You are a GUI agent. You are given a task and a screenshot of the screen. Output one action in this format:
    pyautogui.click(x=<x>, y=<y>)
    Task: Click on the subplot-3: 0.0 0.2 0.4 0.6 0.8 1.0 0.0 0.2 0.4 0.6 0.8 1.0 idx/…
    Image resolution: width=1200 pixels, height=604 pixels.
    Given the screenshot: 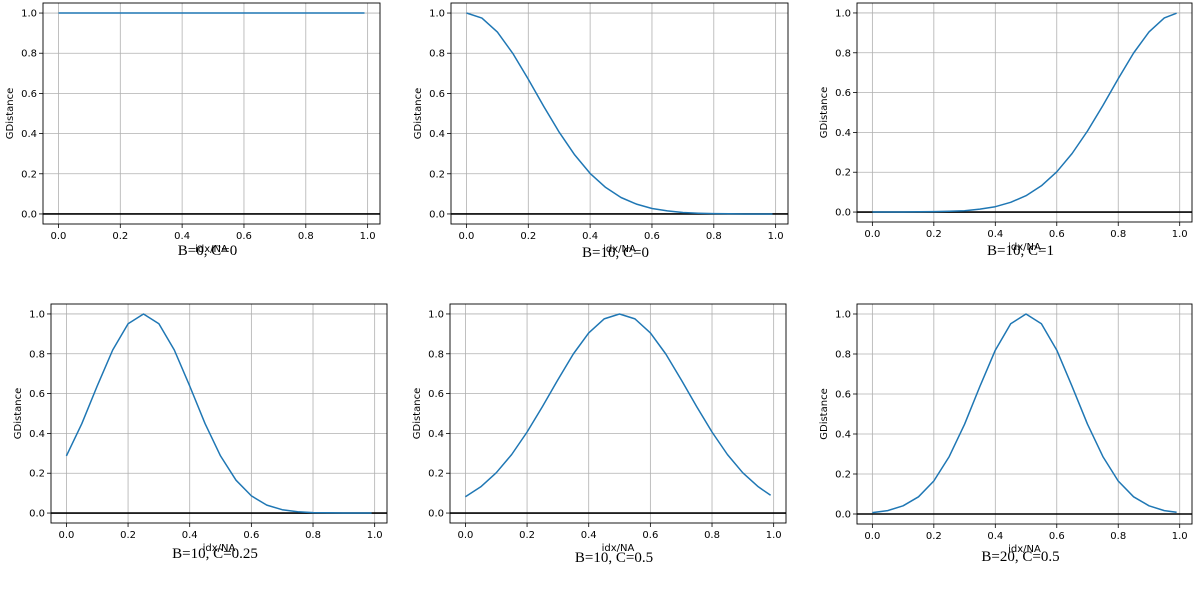 What is the action you would take?
    pyautogui.click(x=1006, y=127)
    